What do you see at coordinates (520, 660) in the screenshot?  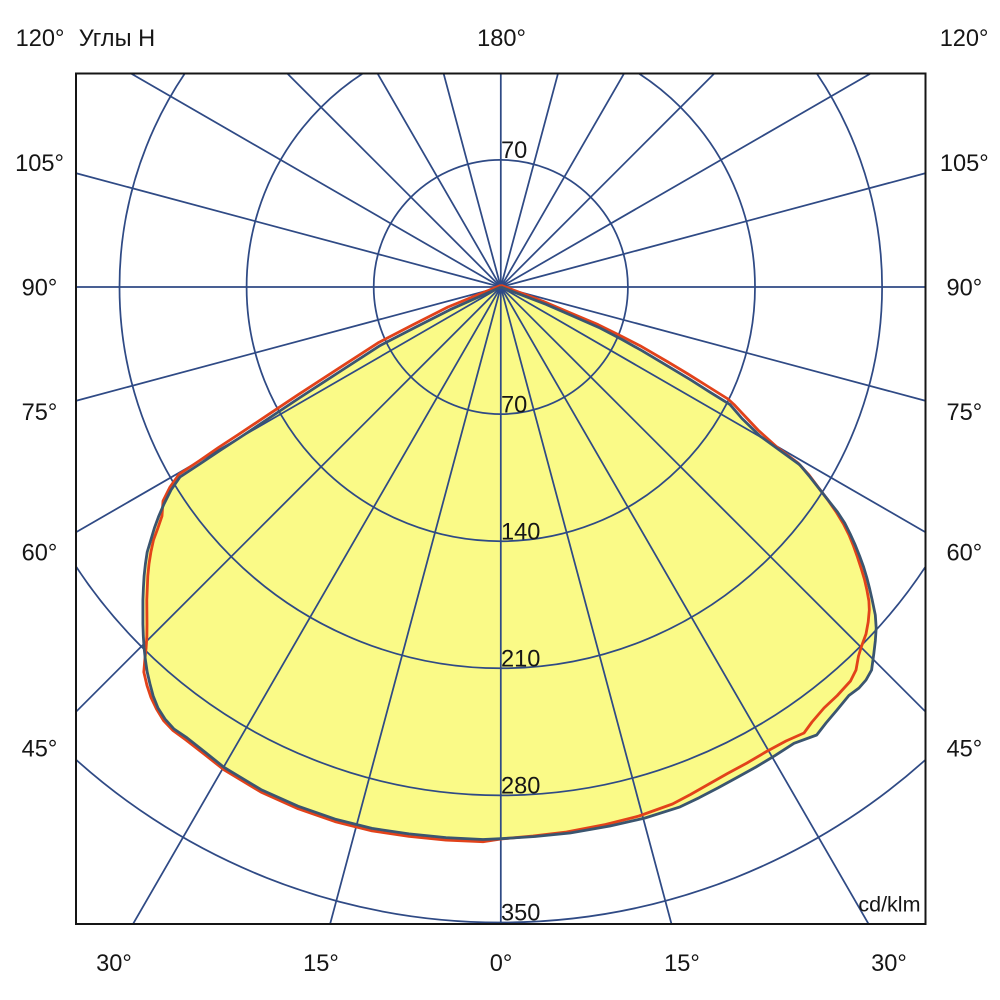 I see `svg-text: 210` at bounding box center [520, 660].